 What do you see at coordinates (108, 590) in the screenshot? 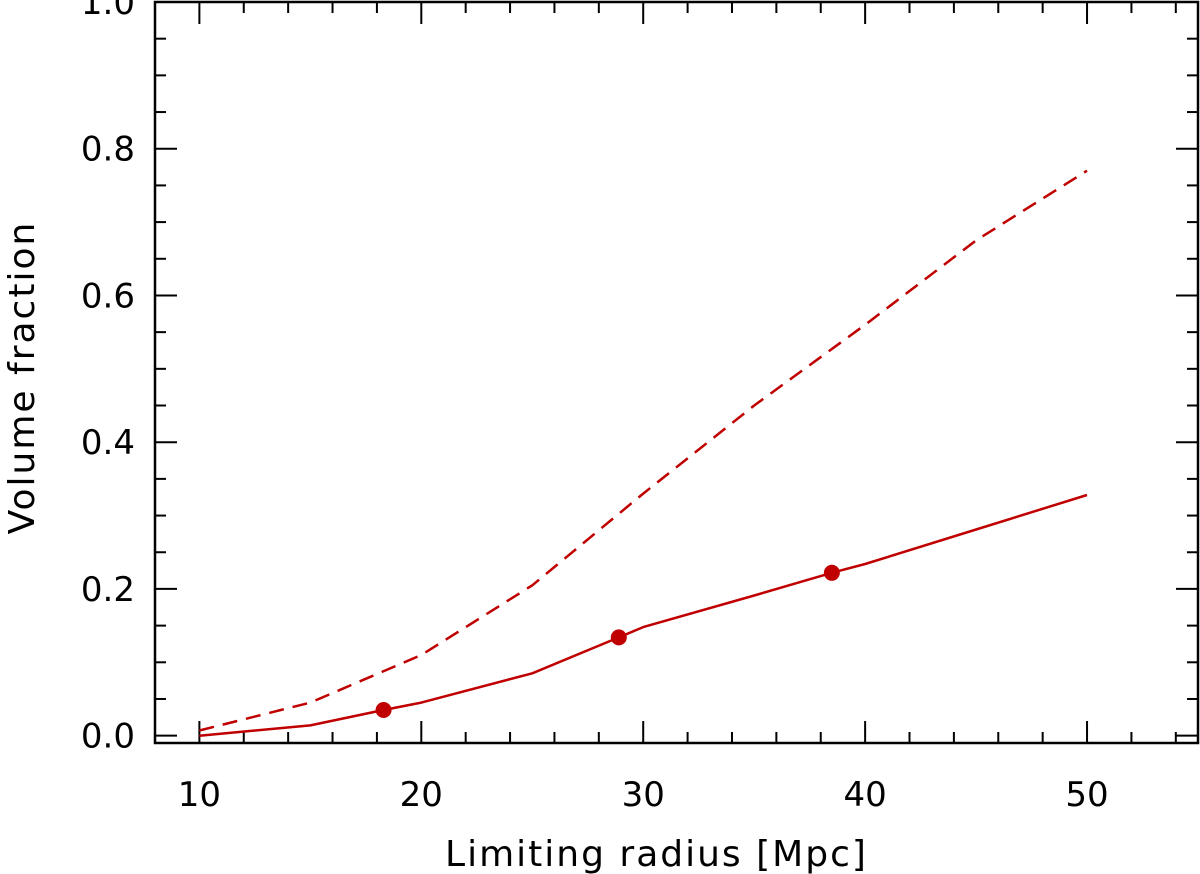
I see `y-tick-label: 0.2` at bounding box center [108, 590].